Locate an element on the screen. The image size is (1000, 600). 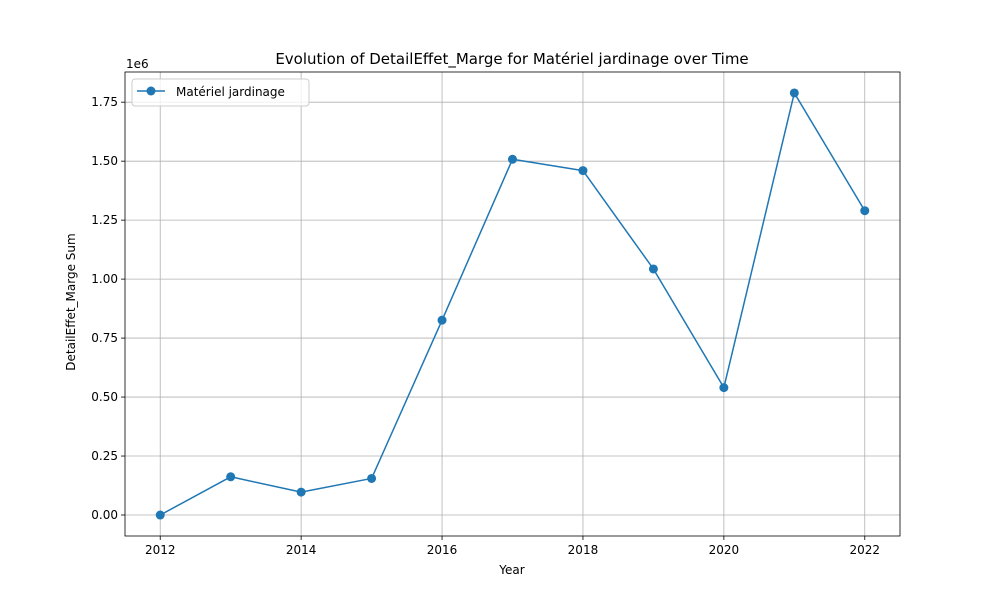
y-axis-offset-label: 1e6 is located at coordinates (137, 64).